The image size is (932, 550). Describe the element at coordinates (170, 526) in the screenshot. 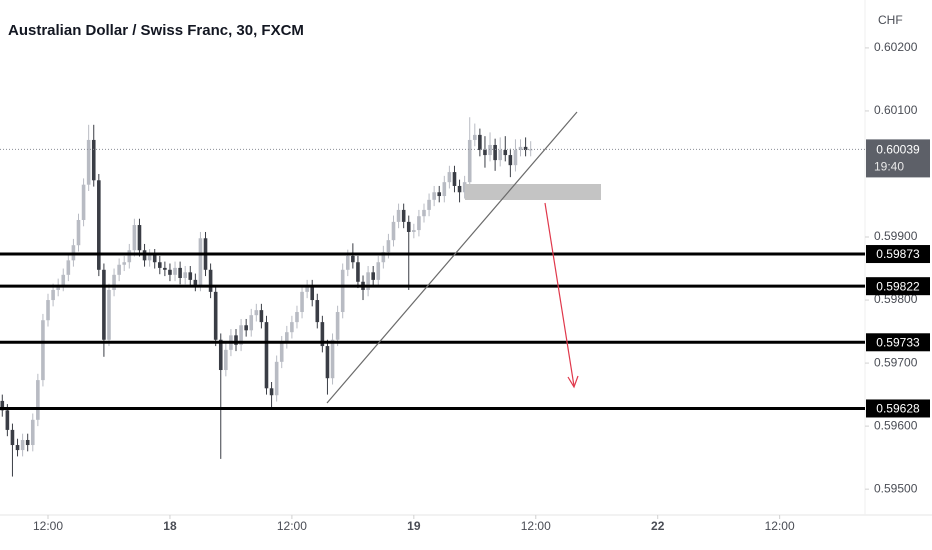

I see `x-tick-label: 18` at that location.